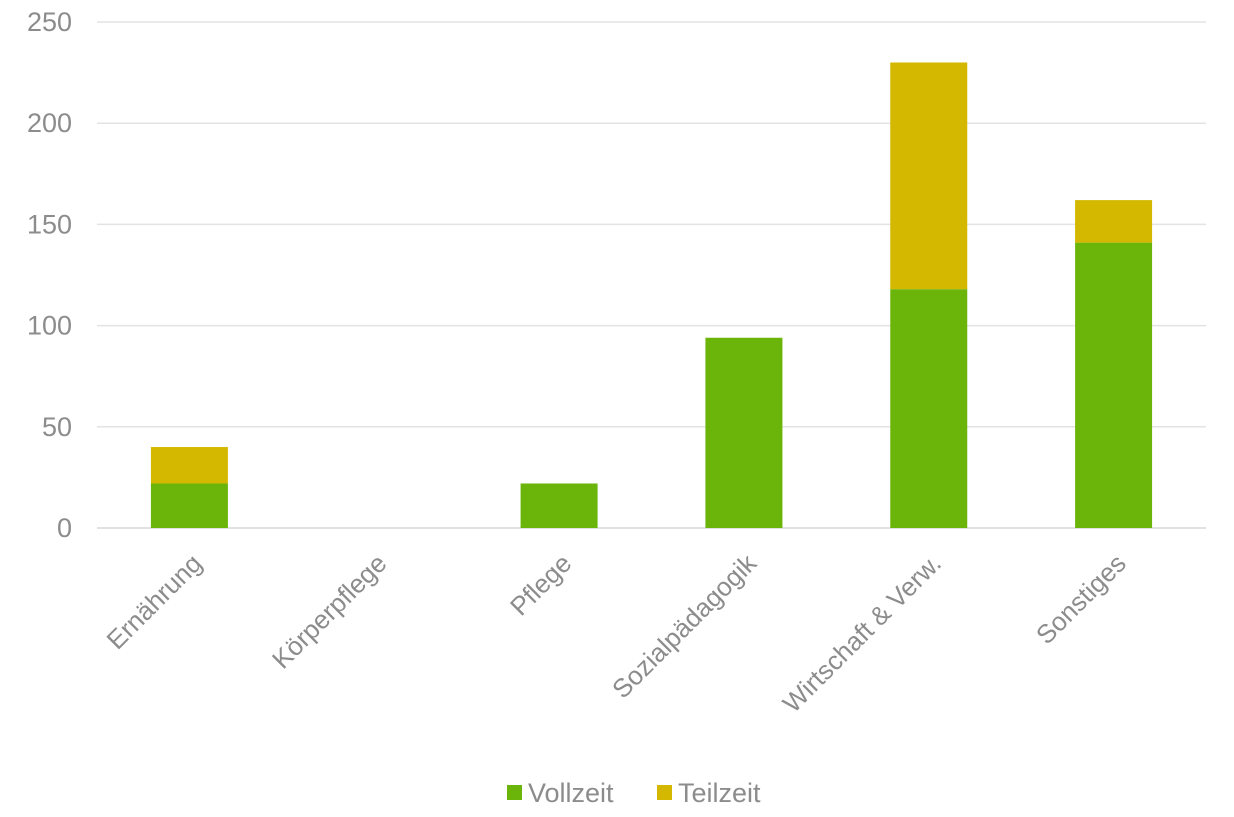 The image size is (1234, 817). What do you see at coordinates (1081, 599) in the screenshot?
I see `x-category-label: Sonstiges` at bounding box center [1081, 599].